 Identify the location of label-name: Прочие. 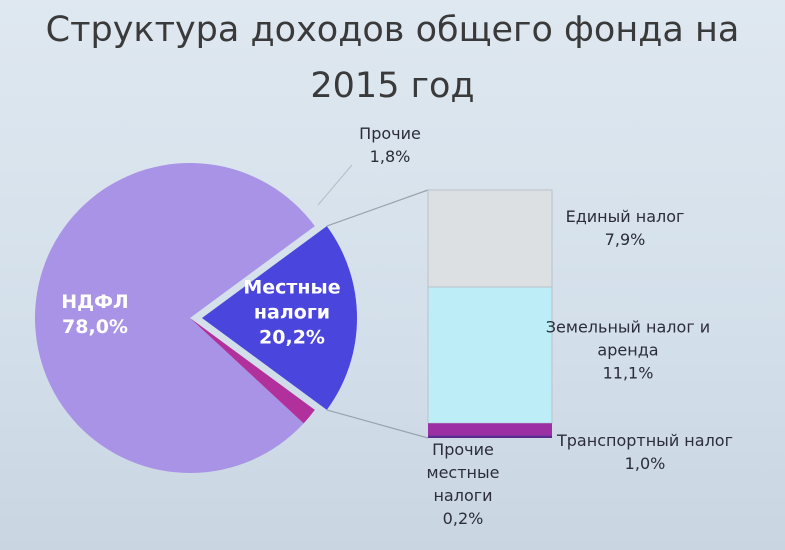
(390, 133).